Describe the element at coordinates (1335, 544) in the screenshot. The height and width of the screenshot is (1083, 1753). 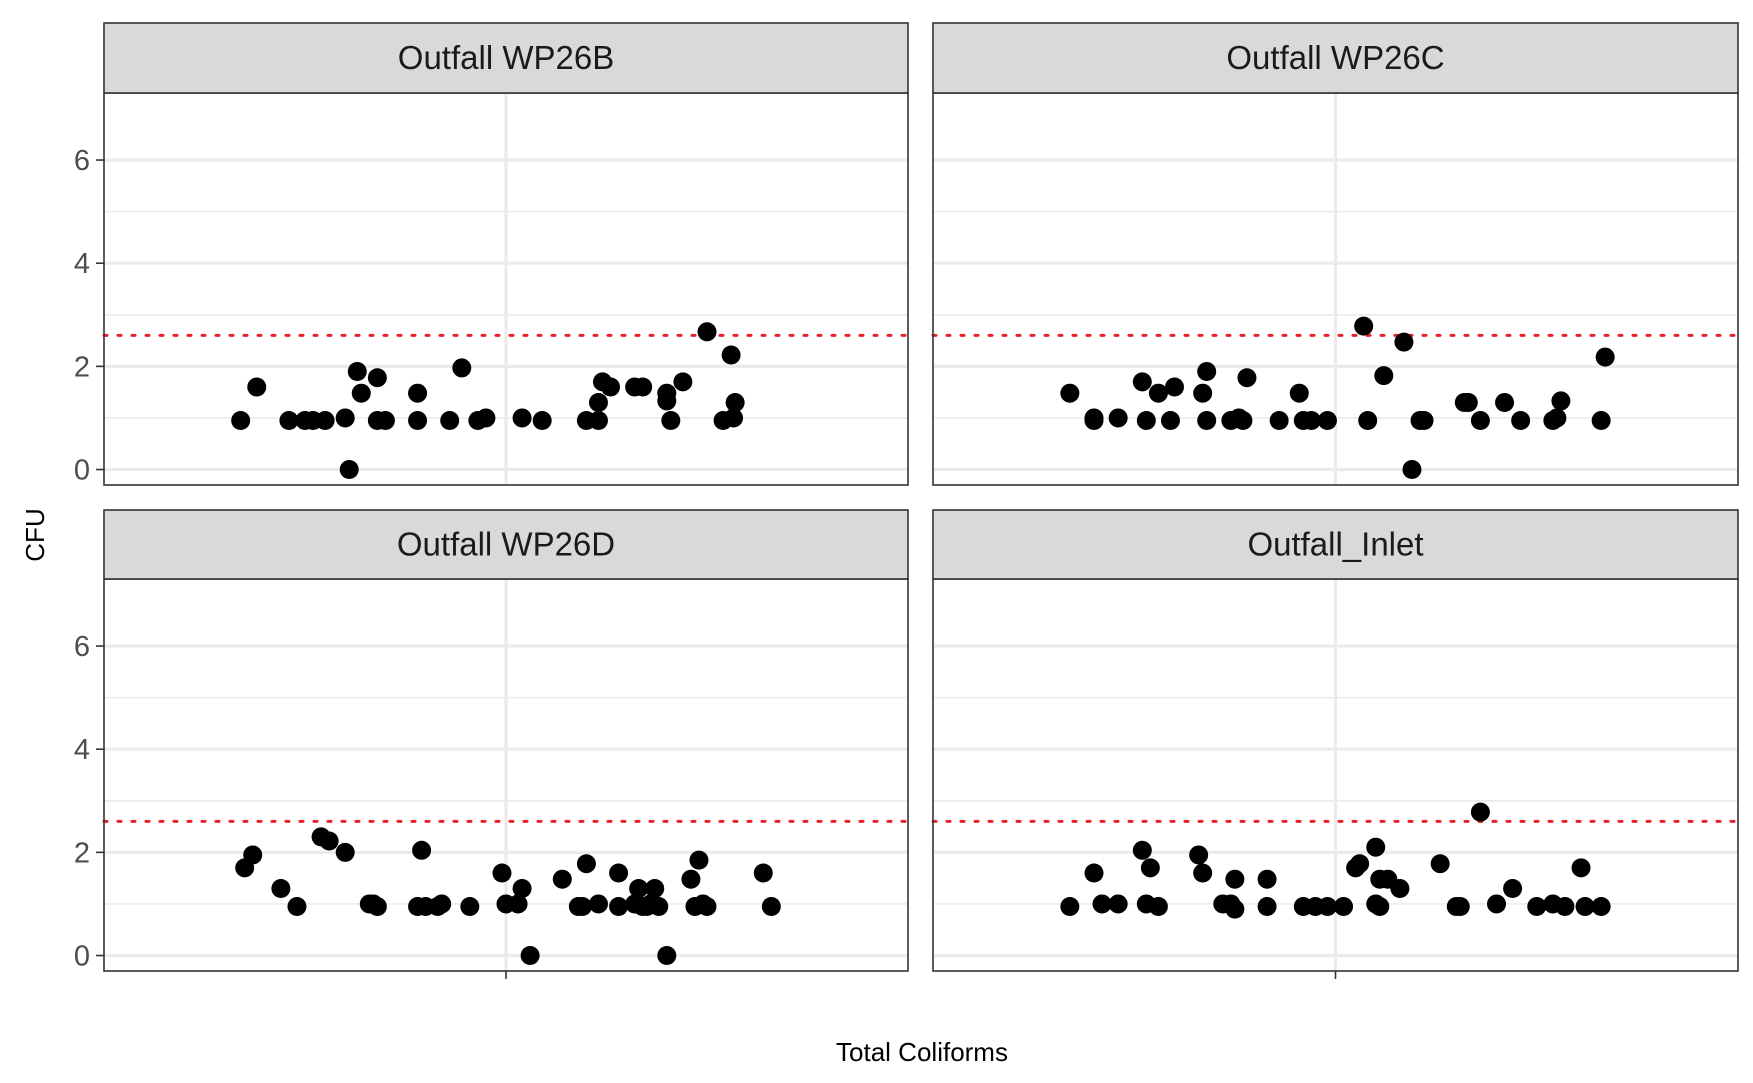
I see `facet-title: Outfall_Inlet` at that location.